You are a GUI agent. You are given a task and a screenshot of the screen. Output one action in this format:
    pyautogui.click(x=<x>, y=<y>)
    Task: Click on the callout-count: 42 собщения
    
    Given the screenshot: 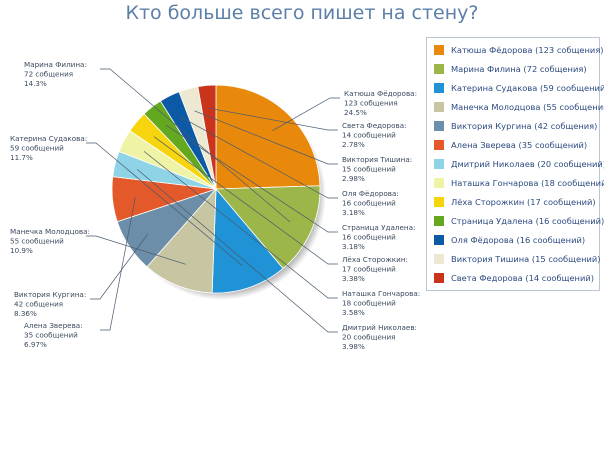 What is the action you would take?
    pyautogui.click(x=38, y=304)
    